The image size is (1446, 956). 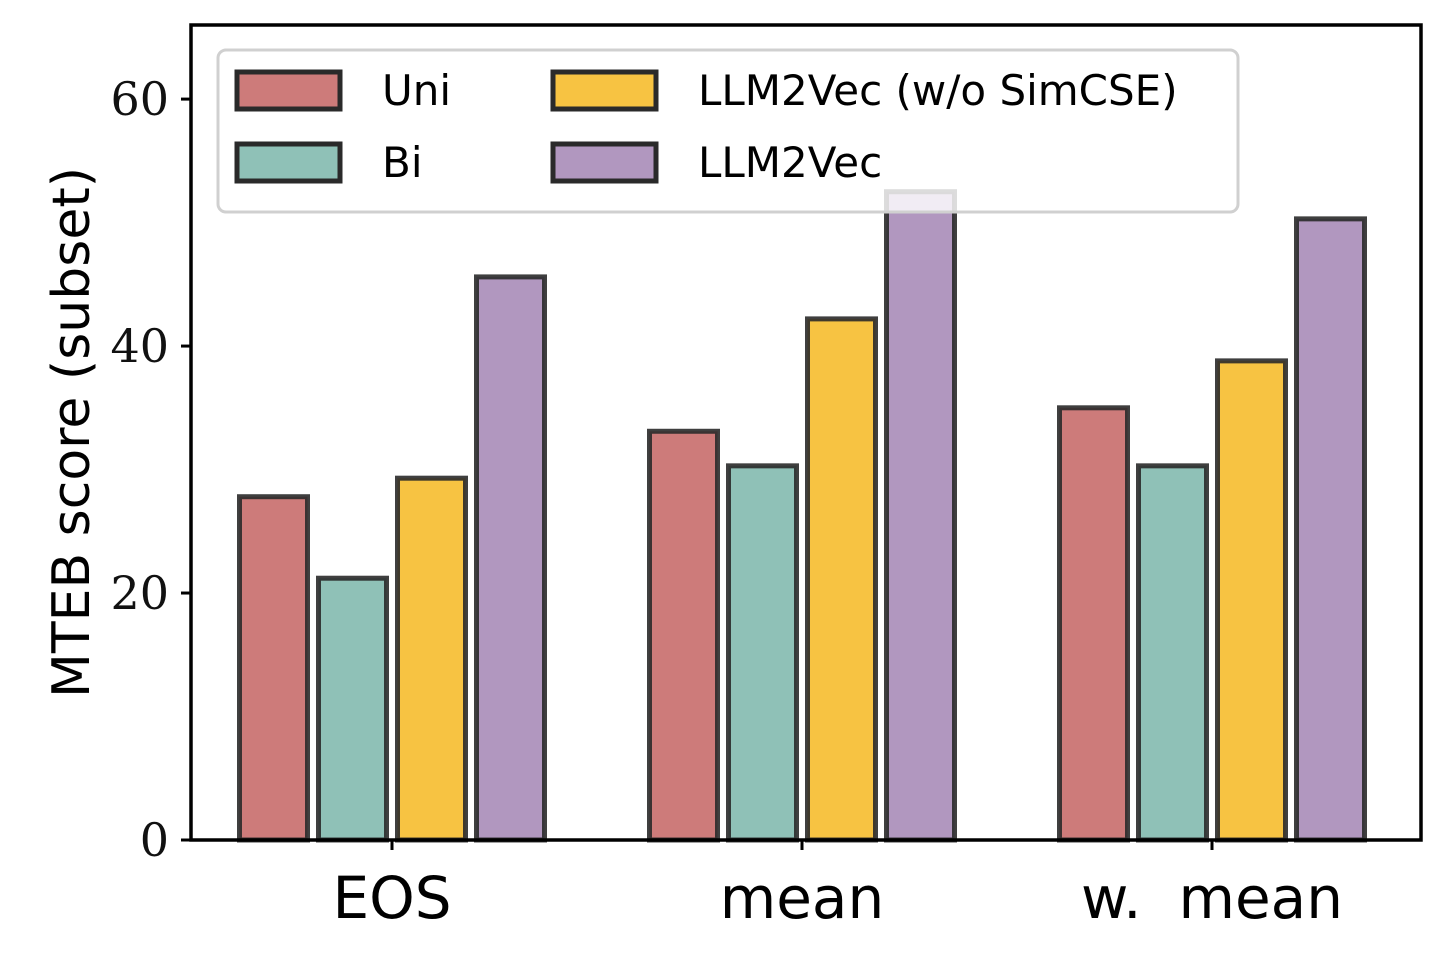 What do you see at coordinates (938, 90) in the screenshot?
I see `legend-label: LLM2Vec (w/o SimCSE)` at bounding box center [938, 90].